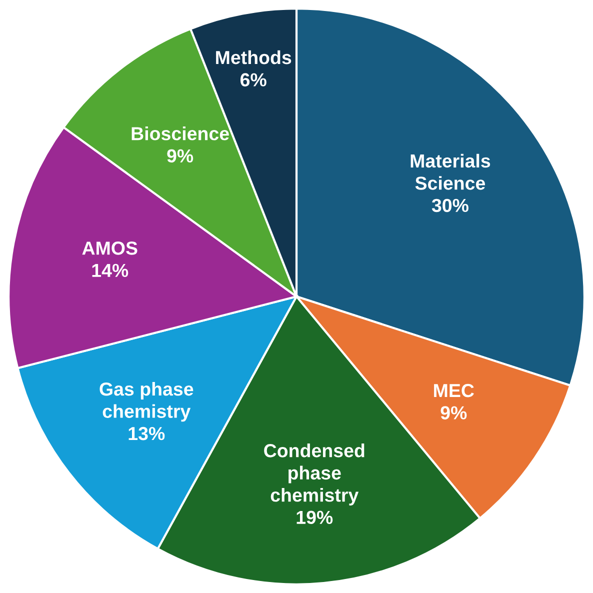  What do you see at coordinates (314, 517) in the screenshot?
I see `data-label: 19%` at bounding box center [314, 517].